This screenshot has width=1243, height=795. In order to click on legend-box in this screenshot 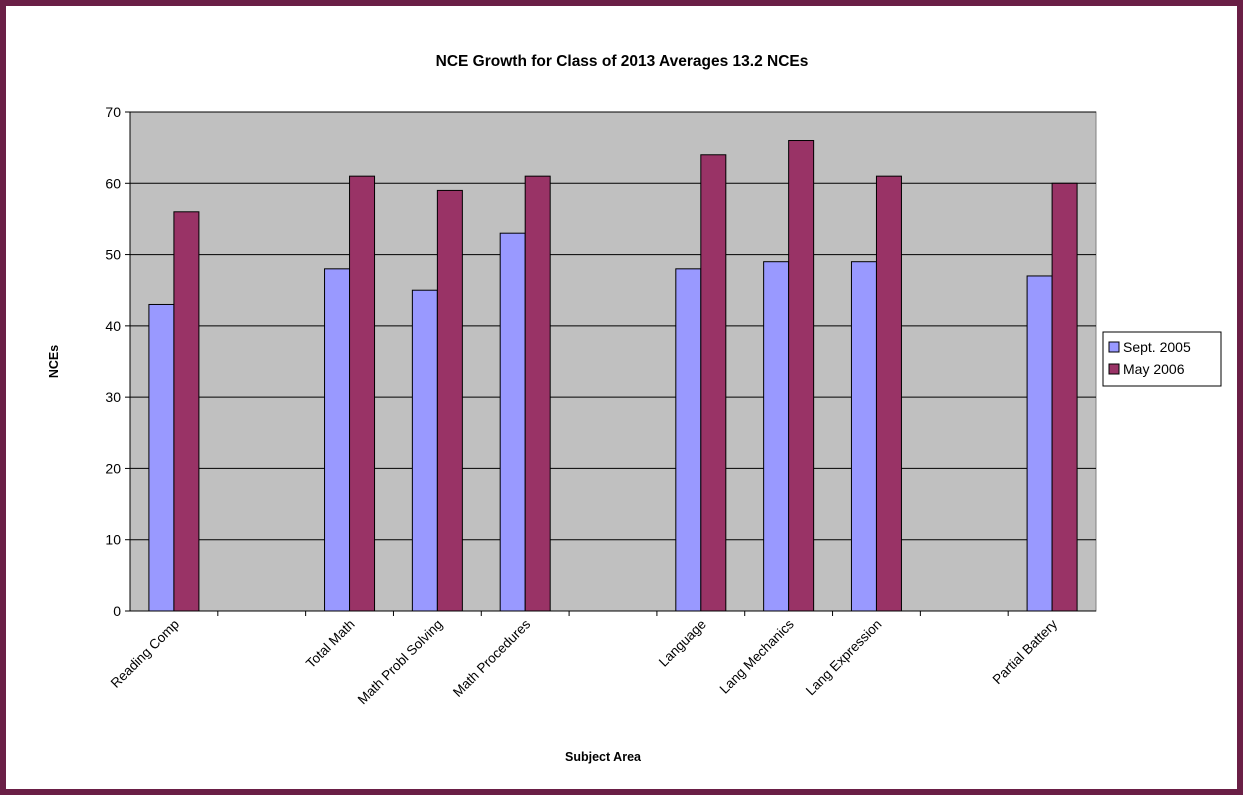, I will do `click(1162, 359)`.